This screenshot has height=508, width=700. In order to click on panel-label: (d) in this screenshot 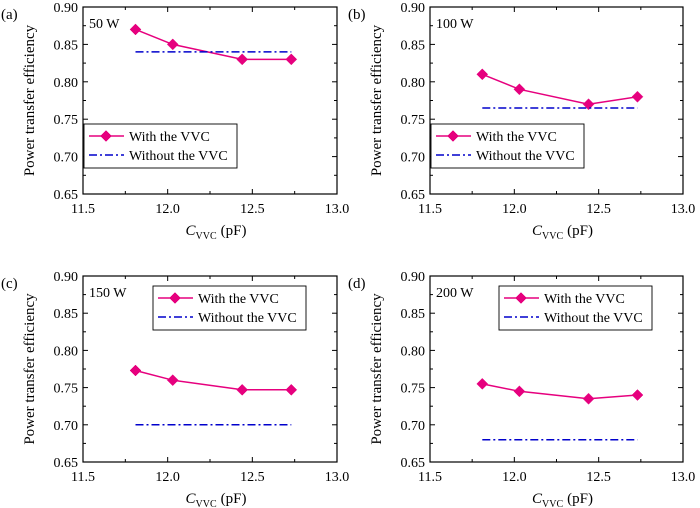, I will do `click(357, 284)`.